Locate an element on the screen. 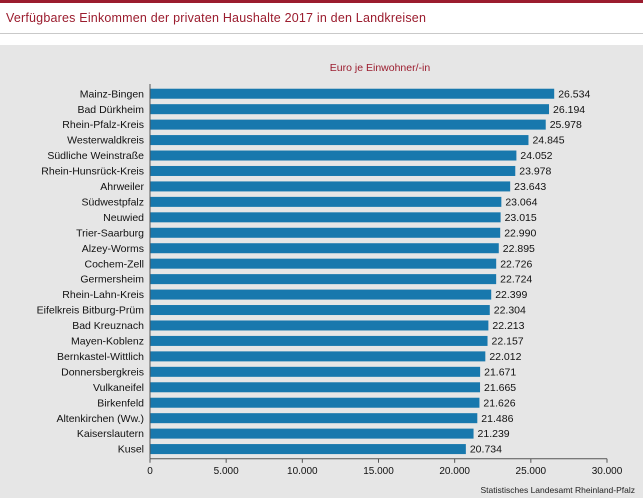 The width and height of the screenshot is (643, 498). value-label: 22.399 is located at coordinates (511, 295).